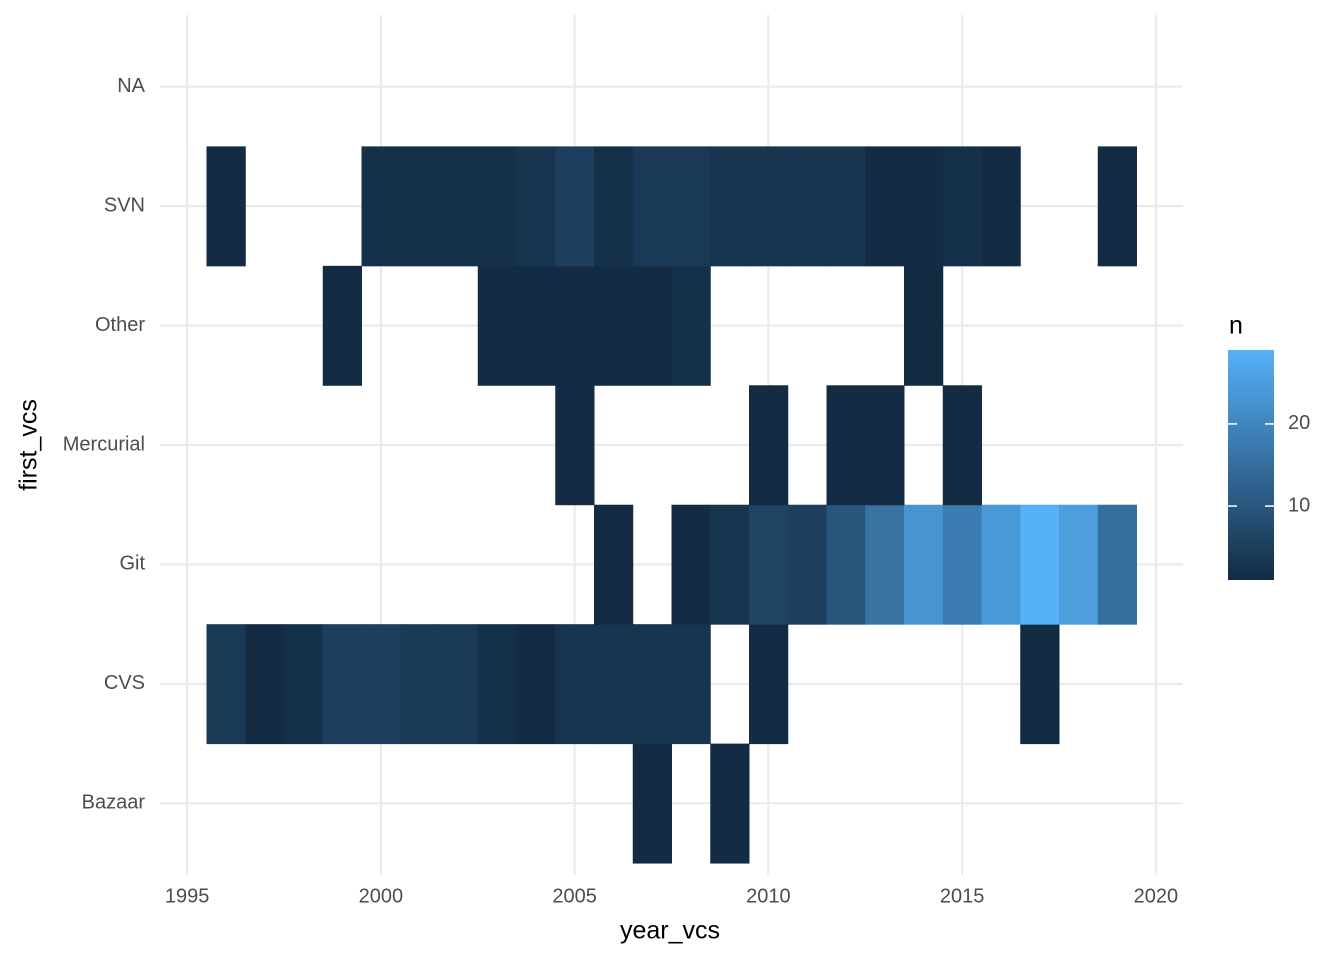  What do you see at coordinates (381, 896) in the screenshot?
I see `x-tick-label: 2000` at bounding box center [381, 896].